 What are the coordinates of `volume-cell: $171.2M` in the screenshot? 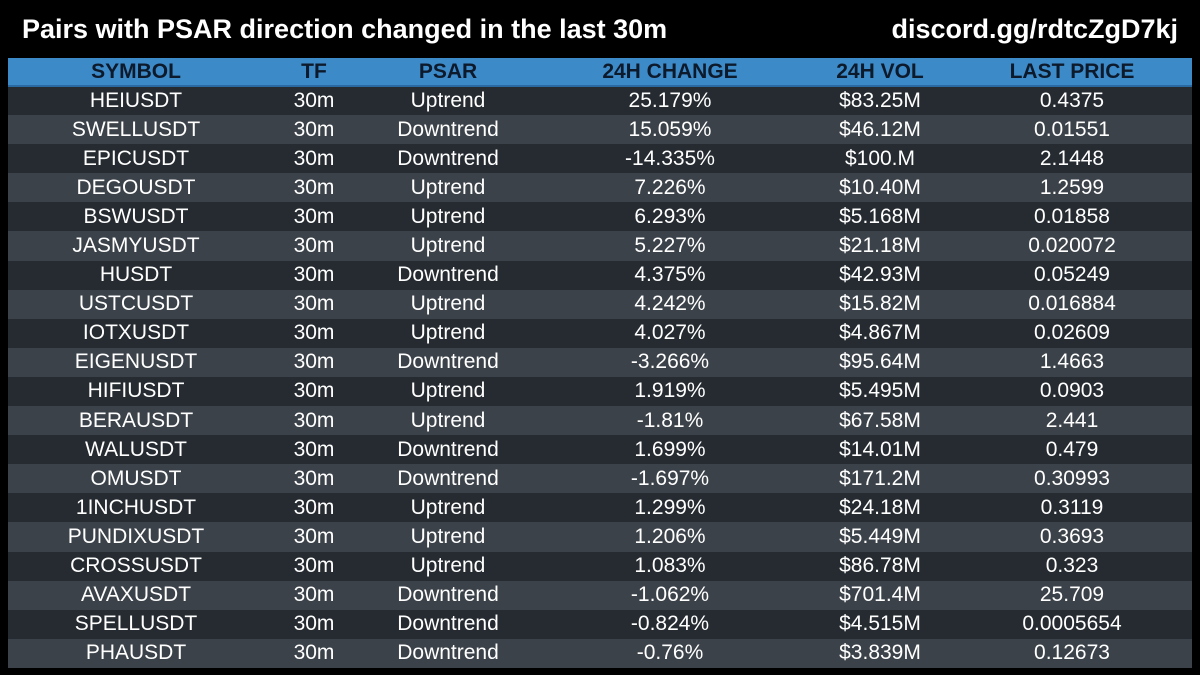 It's located at (880, 479).